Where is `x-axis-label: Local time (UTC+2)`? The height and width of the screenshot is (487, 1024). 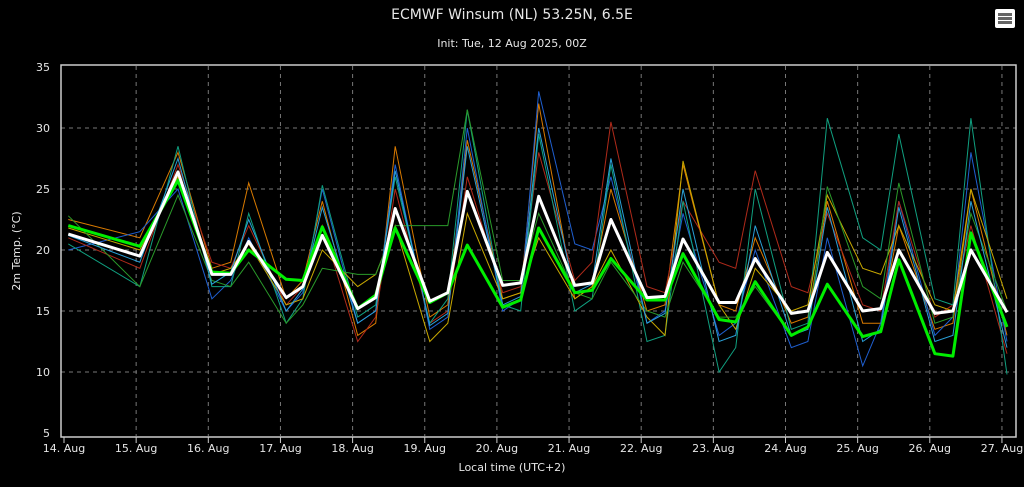 x-axis-label: Local time (UTC+2) is located at coordinates (512, 467).